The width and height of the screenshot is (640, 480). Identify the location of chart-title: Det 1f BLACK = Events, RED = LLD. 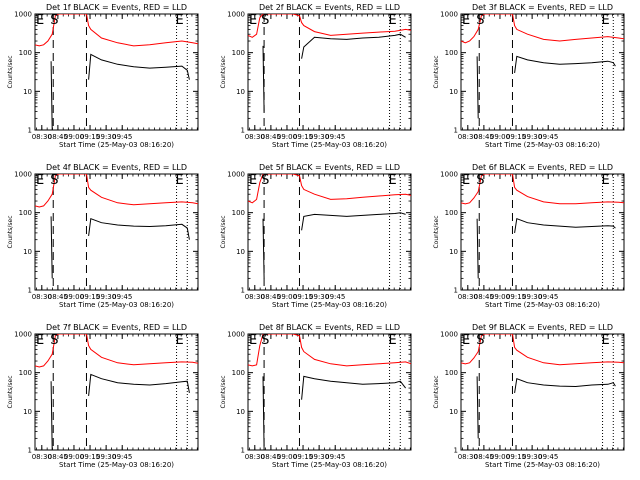
(116, 7).